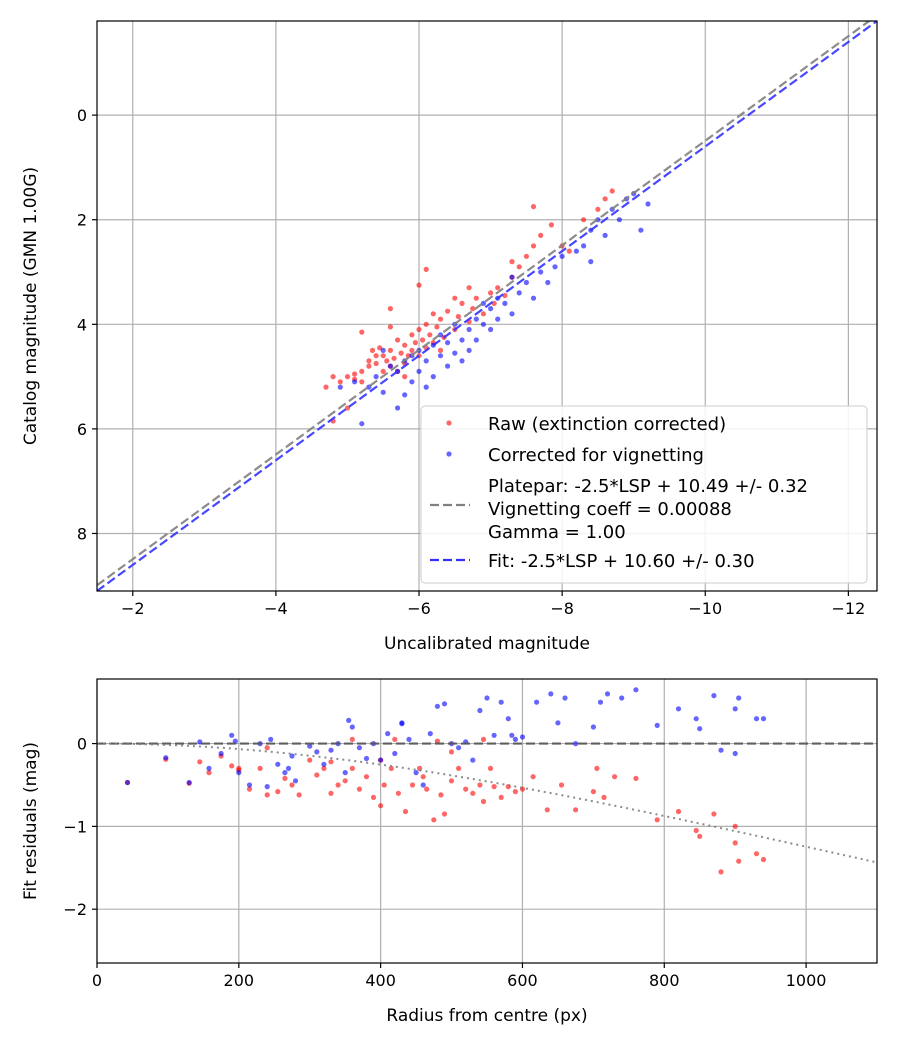 This screenshot has height=1050, width=900. What do you see at coordinates (449, 423) in the screenshot?
I see `legend-marker` at bounding box center [449, 423].